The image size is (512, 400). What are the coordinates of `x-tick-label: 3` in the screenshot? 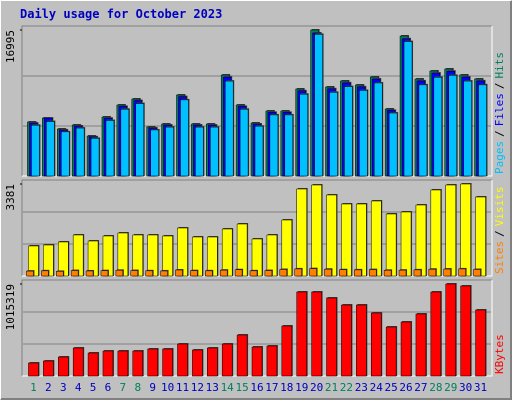 It's located at (63, 387).